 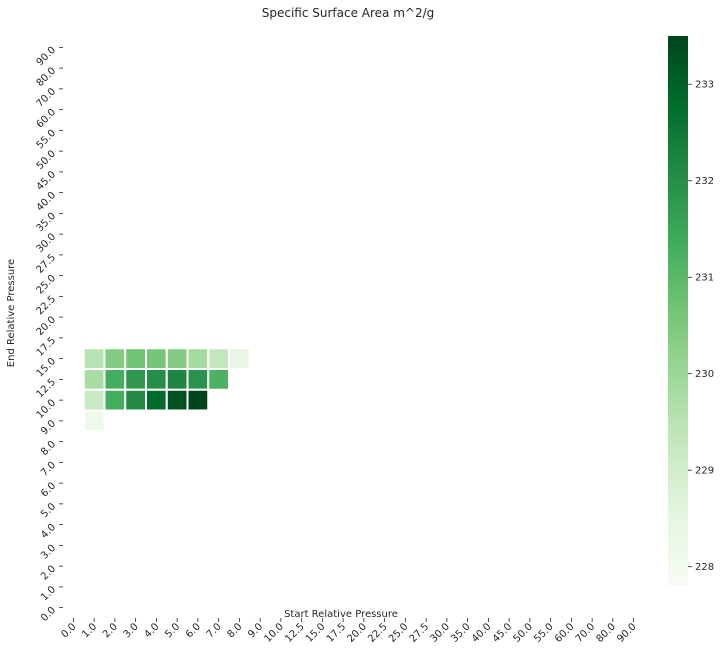 What do you see at coordinates (704, 85) in the screenshot?
I see `colorbar-tick-label-233: 233` at bounding box center [704, 85].